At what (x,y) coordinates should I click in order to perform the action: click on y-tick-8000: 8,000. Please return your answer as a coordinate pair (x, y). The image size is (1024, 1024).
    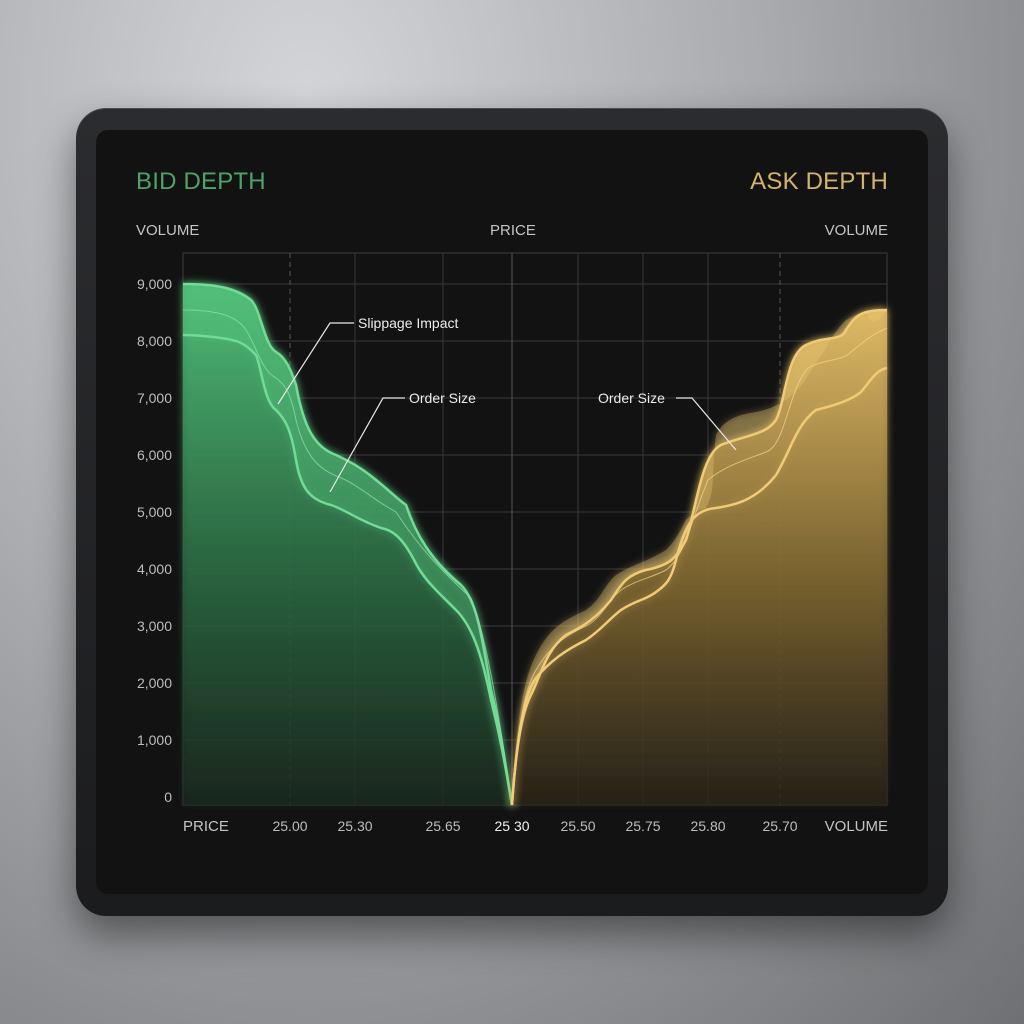
    Looking at the image, I should click on (154, 341).